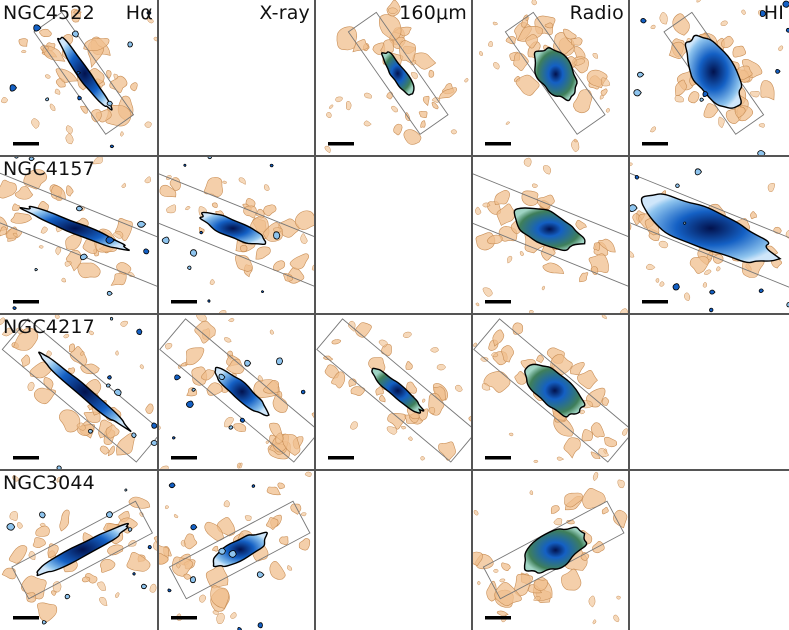 This screenshot has height=630, width=789. What do you see at coordinates (49, 169) in the screenshot?
I see `galaxy-label: NGC4157` at bounding box center [49, 169].